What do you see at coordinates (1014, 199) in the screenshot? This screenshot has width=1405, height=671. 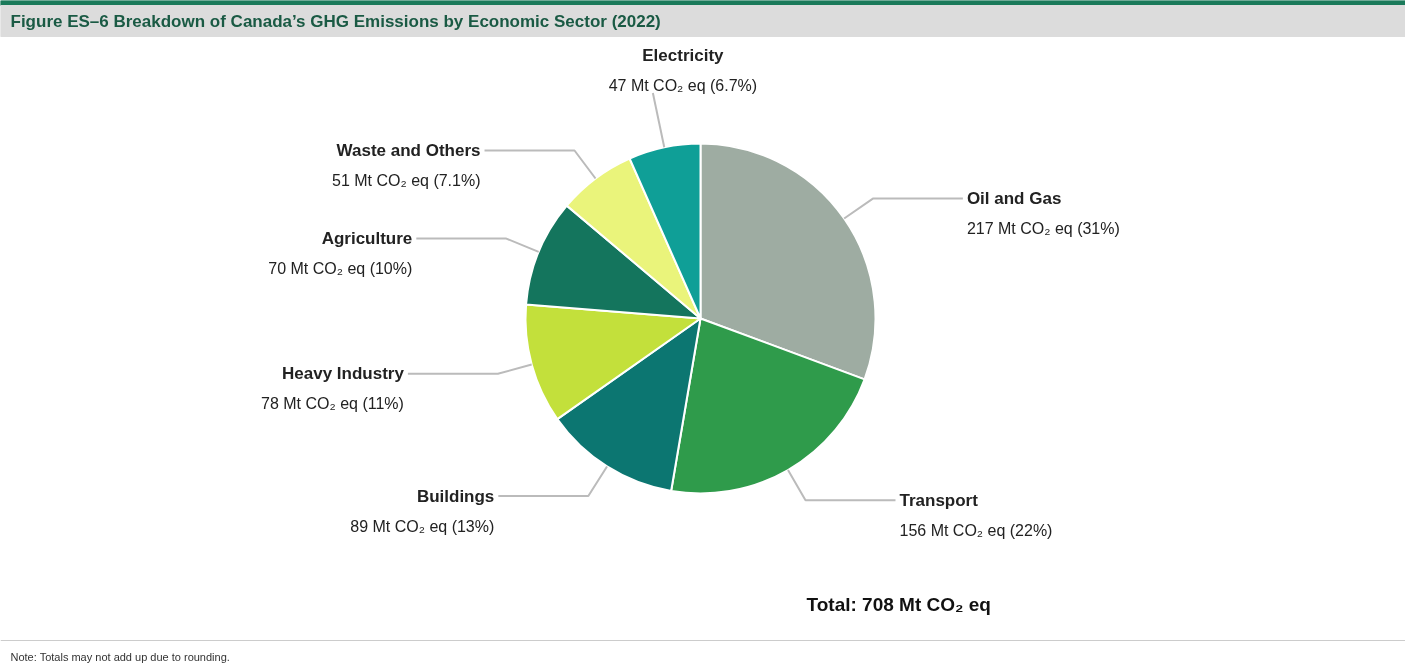 I see `slice-label: Oil and Gas` at bounding box center [1014, 199].